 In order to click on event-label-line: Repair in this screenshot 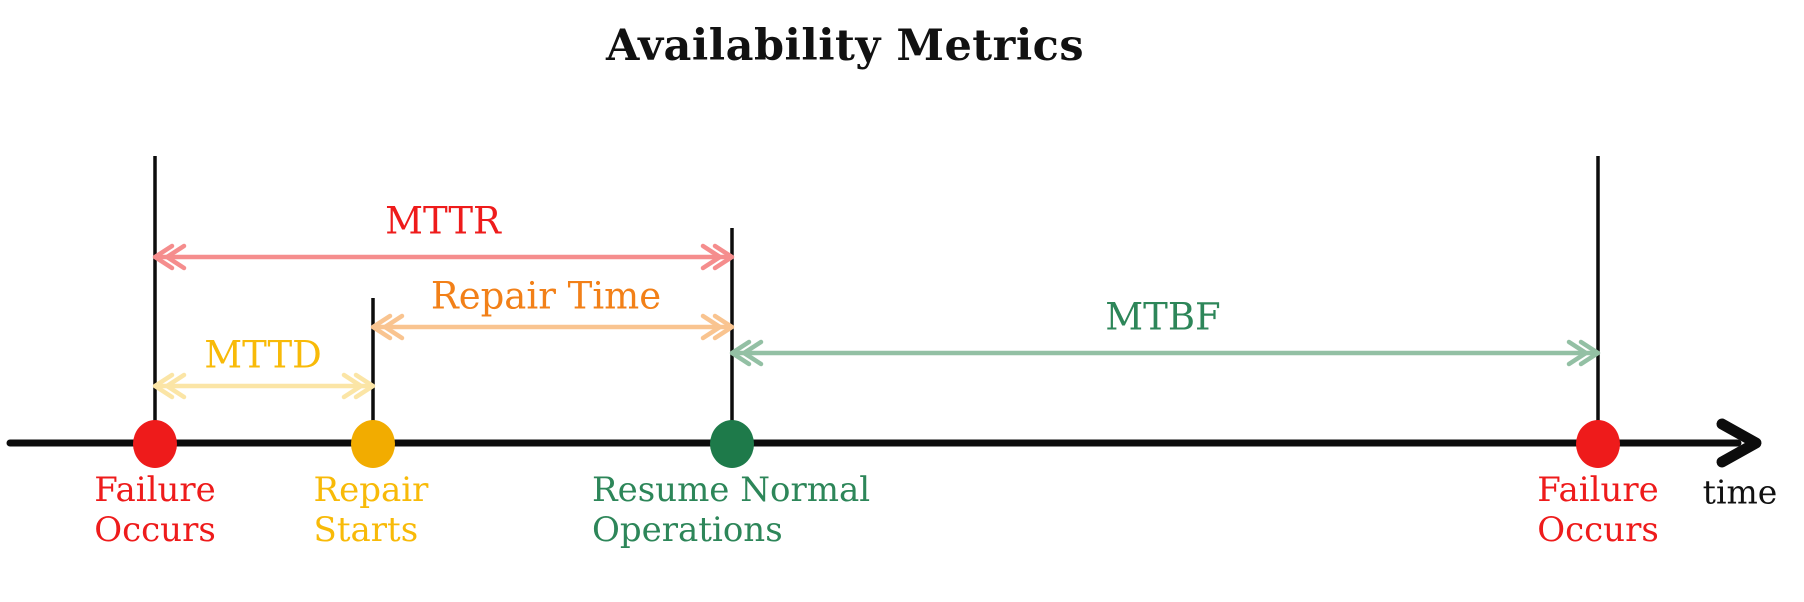, I will do `click(371, 490)`.